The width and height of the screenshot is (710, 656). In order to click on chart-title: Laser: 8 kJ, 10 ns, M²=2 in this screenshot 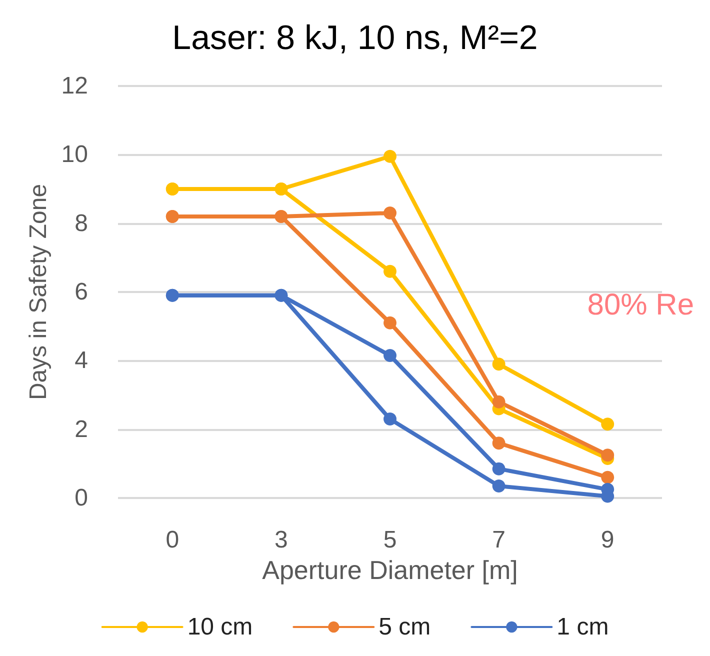, I will do `click(355, 38)`.